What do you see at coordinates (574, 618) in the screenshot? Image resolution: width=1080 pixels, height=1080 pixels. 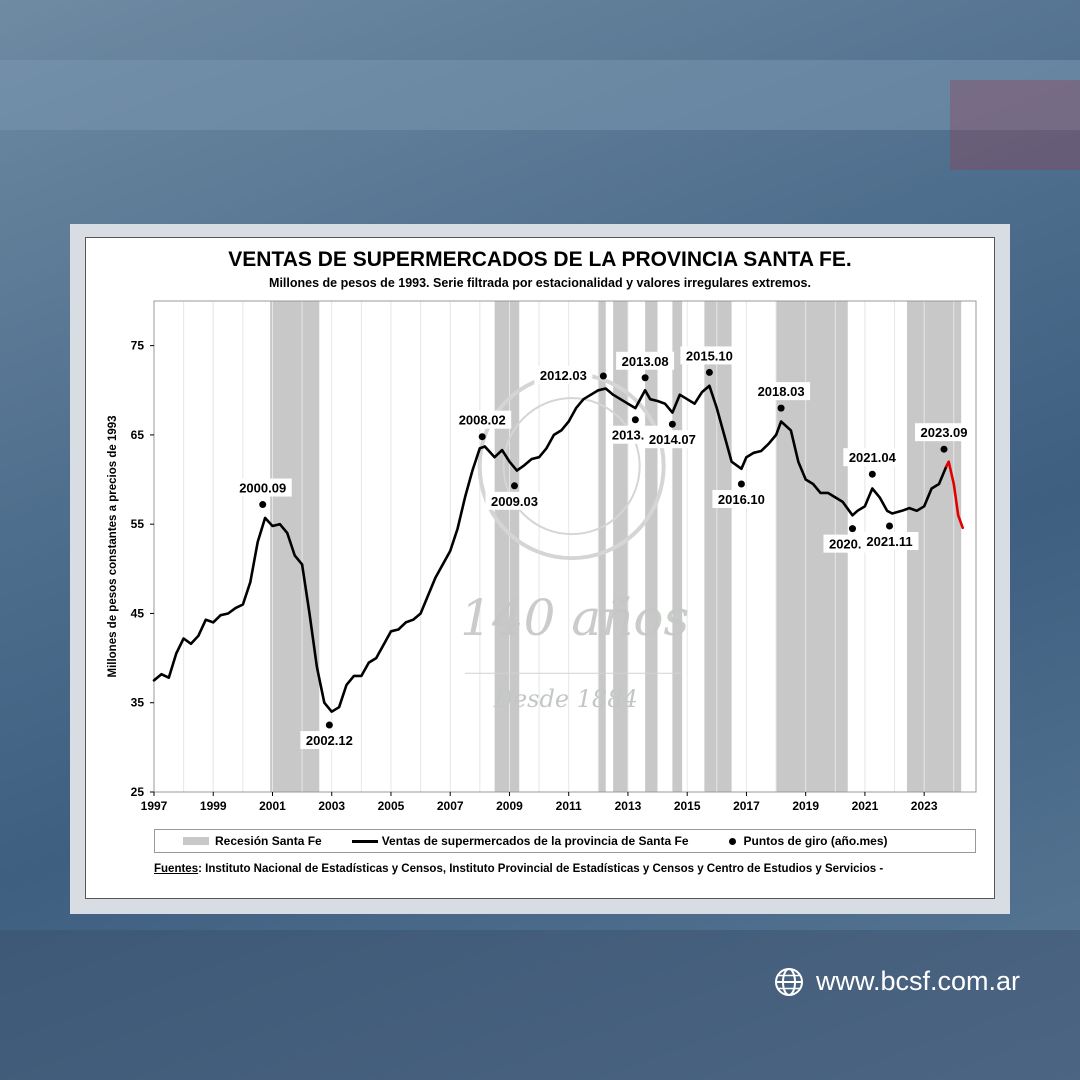 I see `watermark-years: 140 años` at bounding box center [574, 618].